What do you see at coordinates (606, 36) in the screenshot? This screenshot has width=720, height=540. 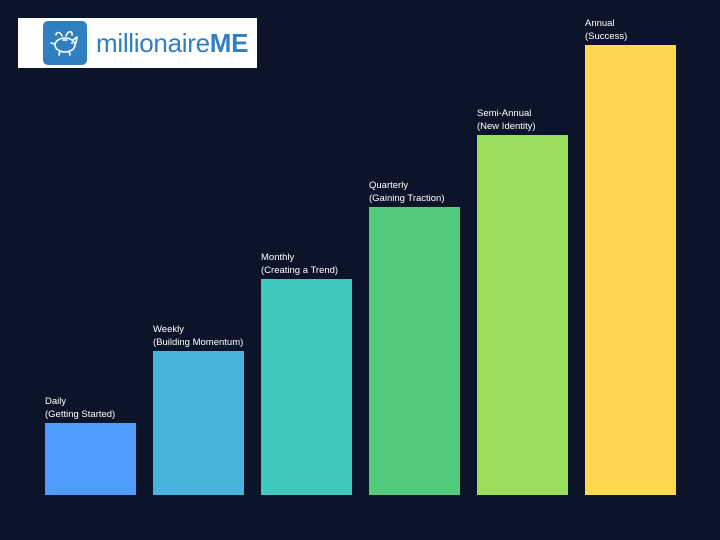 I see `bar-sublabel: (Success)` at bounding box center [606, 36].